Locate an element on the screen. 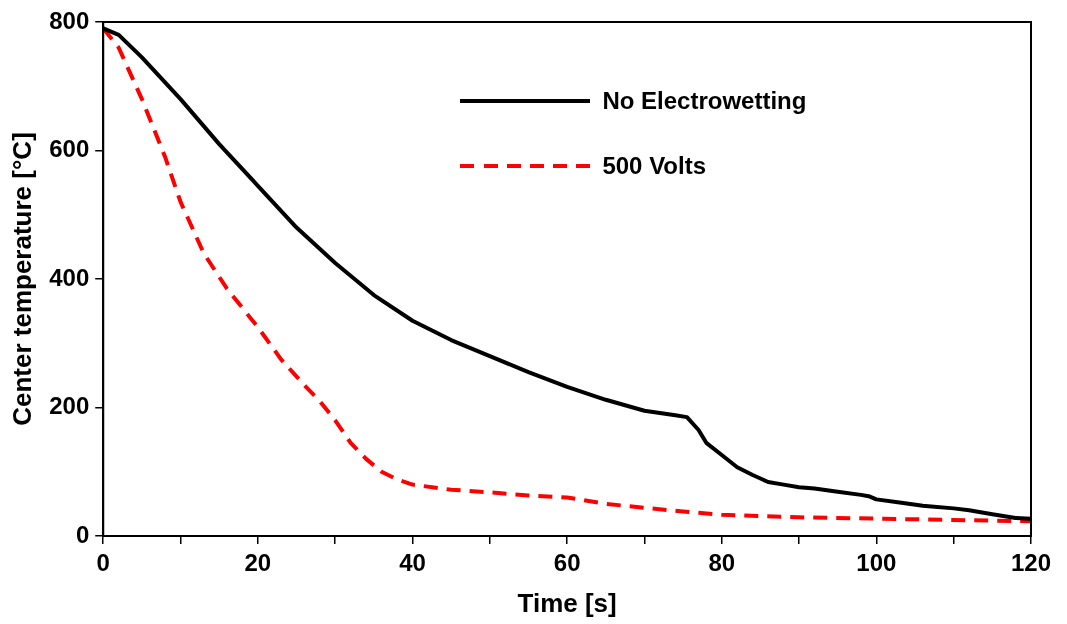 The height and width of the screenshot is (624, 1067). legend-label: No Electrowetting is located at coordinates (704, 100).